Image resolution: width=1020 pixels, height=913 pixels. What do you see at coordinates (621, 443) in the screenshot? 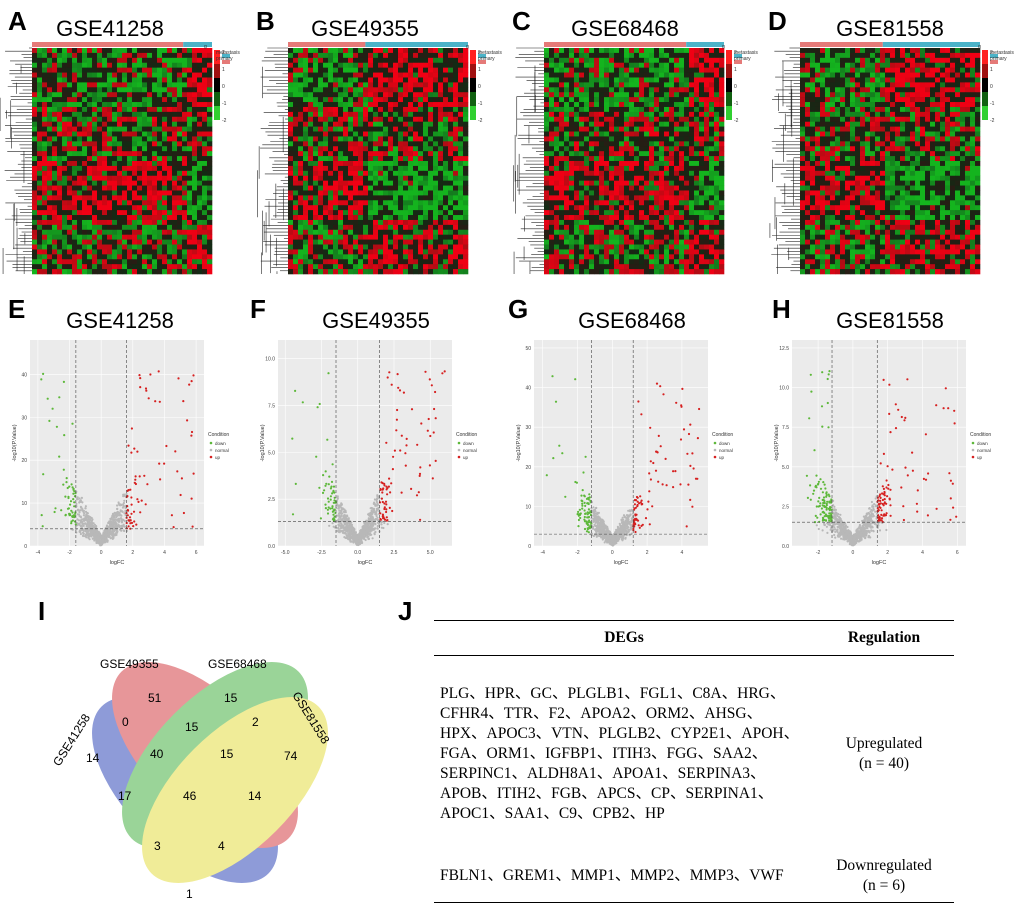
I see `plot-panel` at bounding box center [621, 443].